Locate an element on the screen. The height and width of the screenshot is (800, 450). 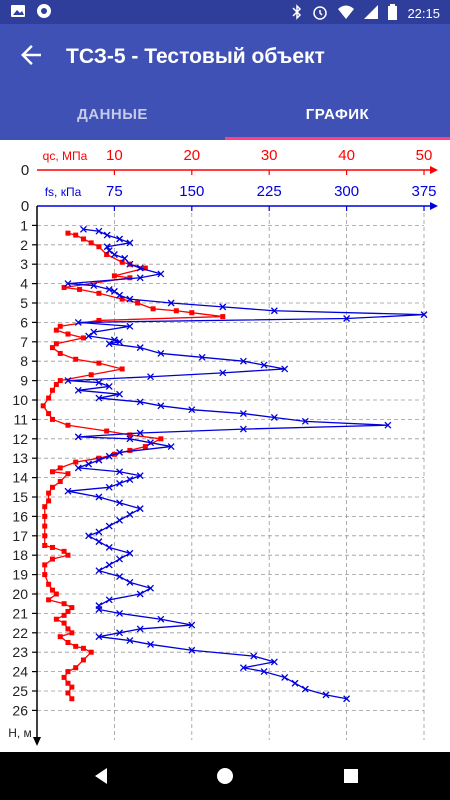
tab-data: ДАННЫЕ is located at coordinates (112, 114).